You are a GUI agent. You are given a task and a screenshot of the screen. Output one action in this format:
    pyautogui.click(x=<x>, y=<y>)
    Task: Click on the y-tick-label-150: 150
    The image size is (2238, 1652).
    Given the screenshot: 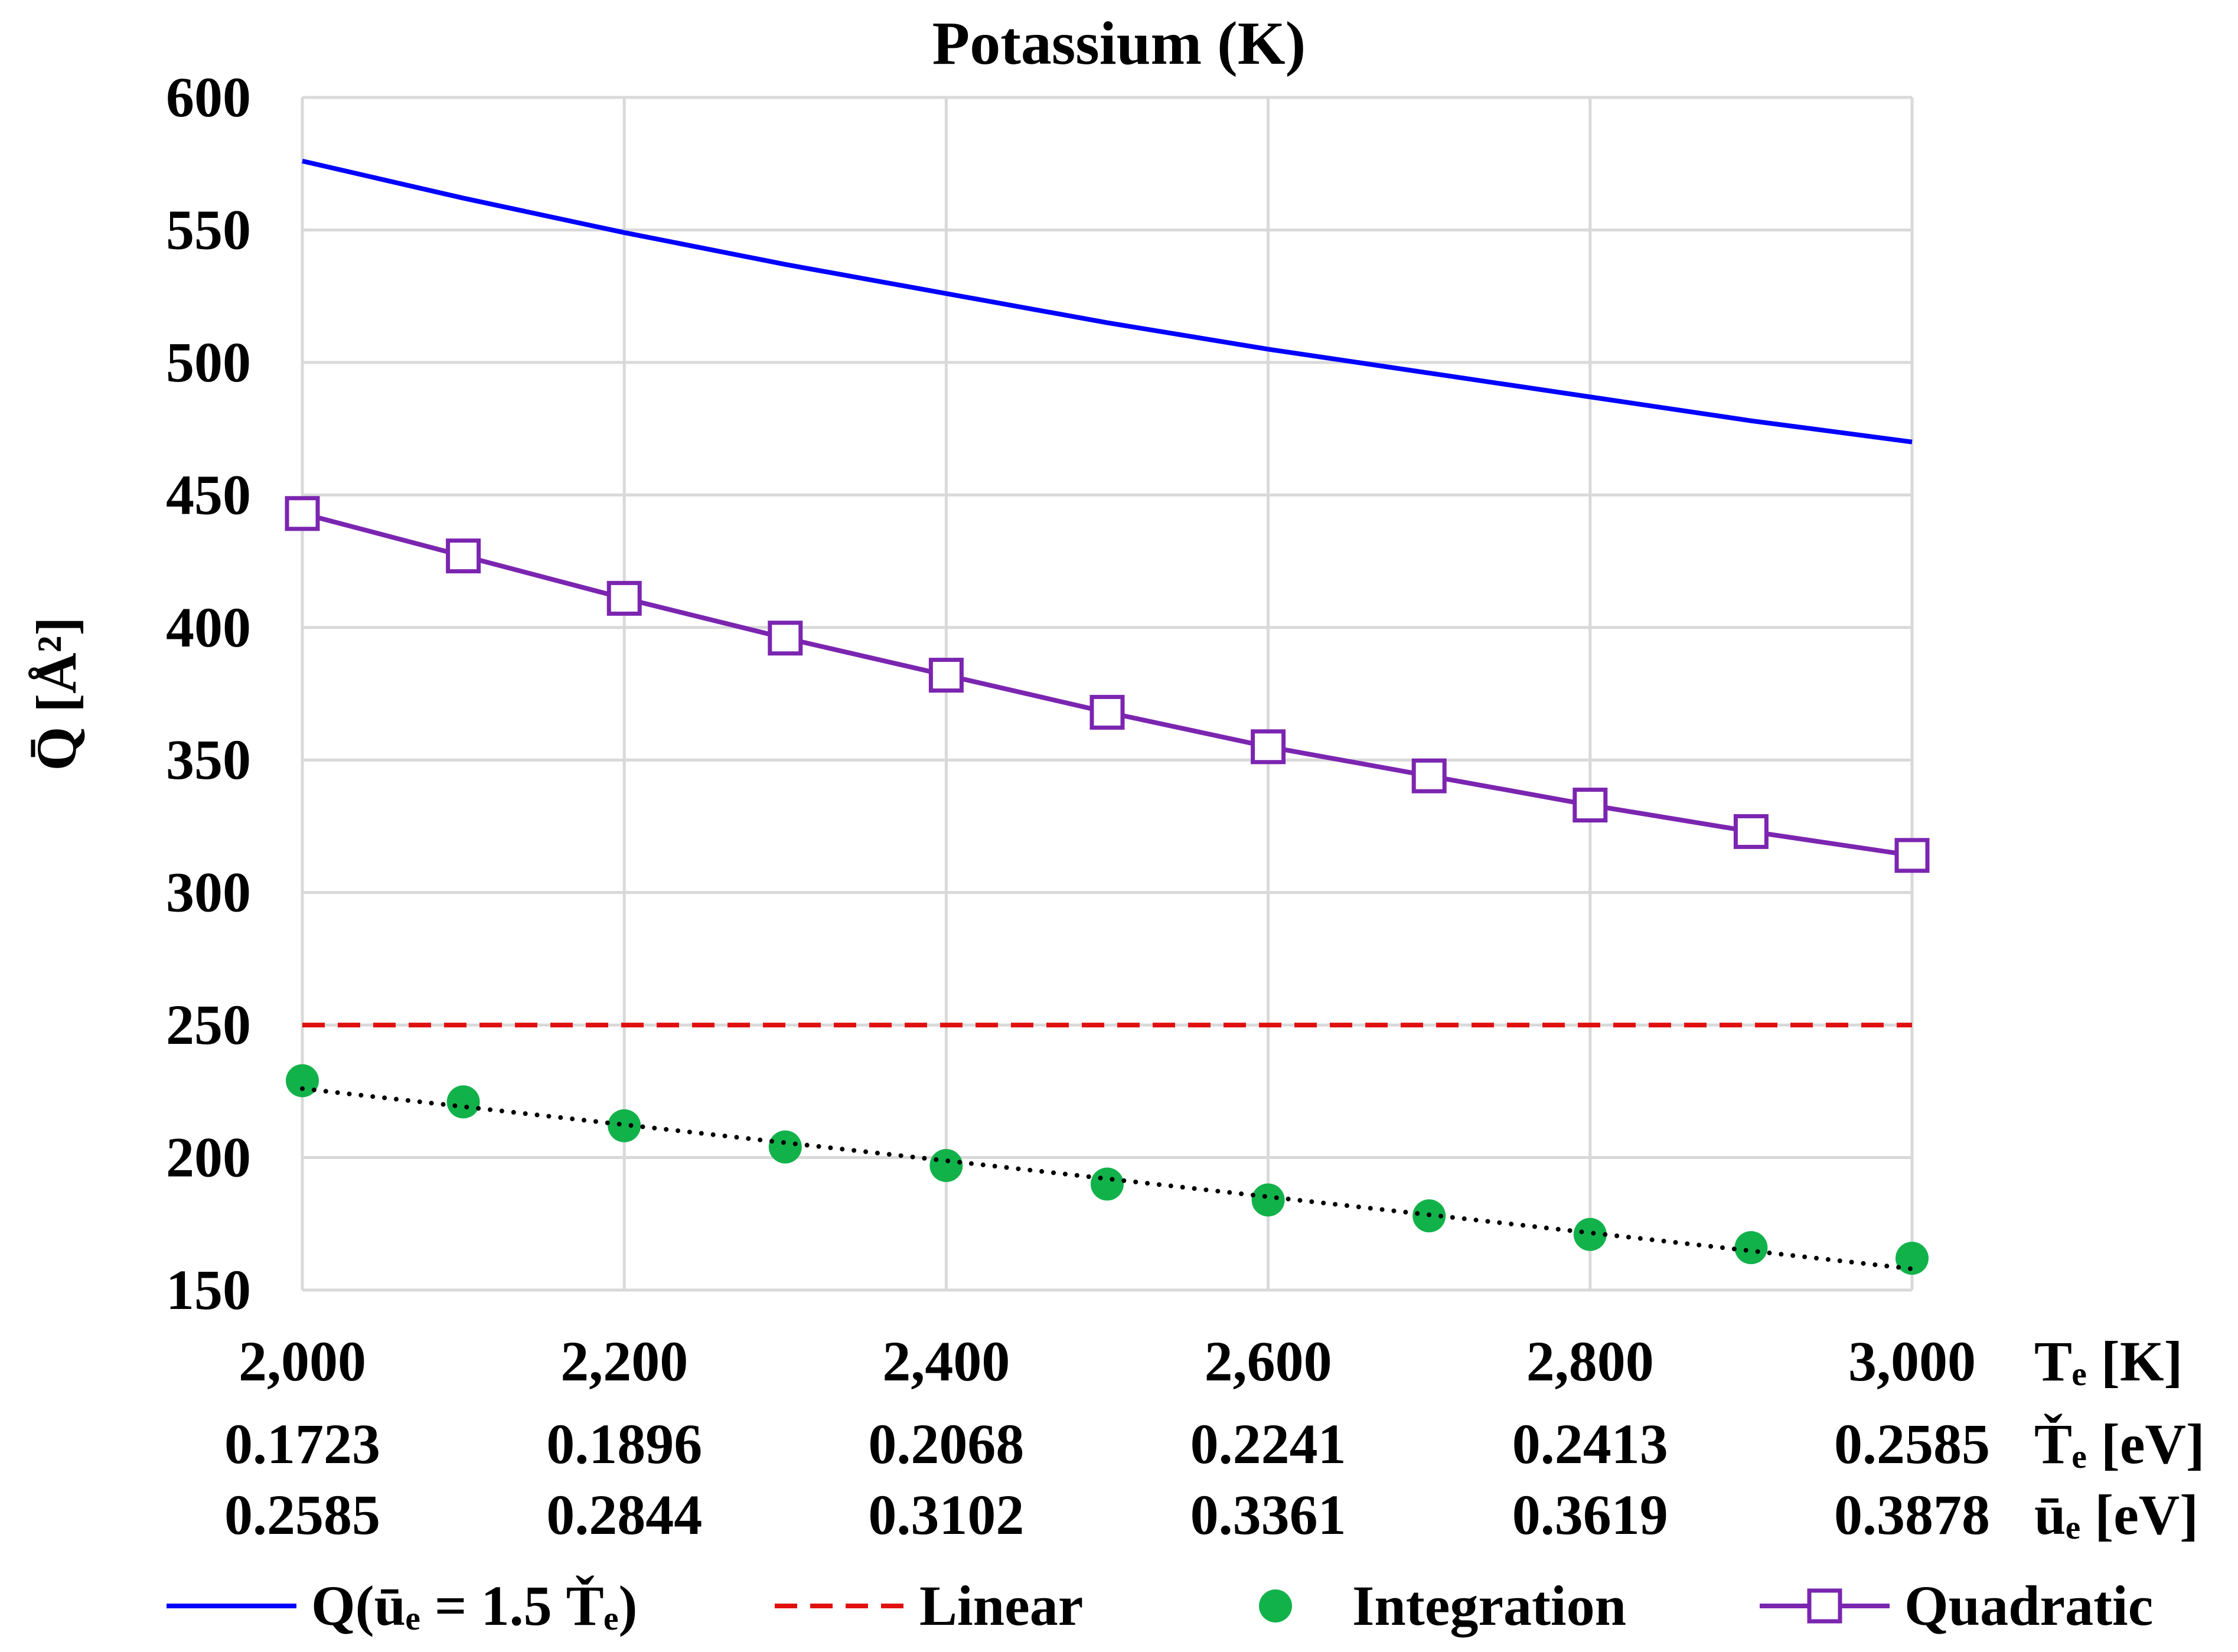 What is the action you would take?
    pyautogui.click(x=209, y=1289)
    